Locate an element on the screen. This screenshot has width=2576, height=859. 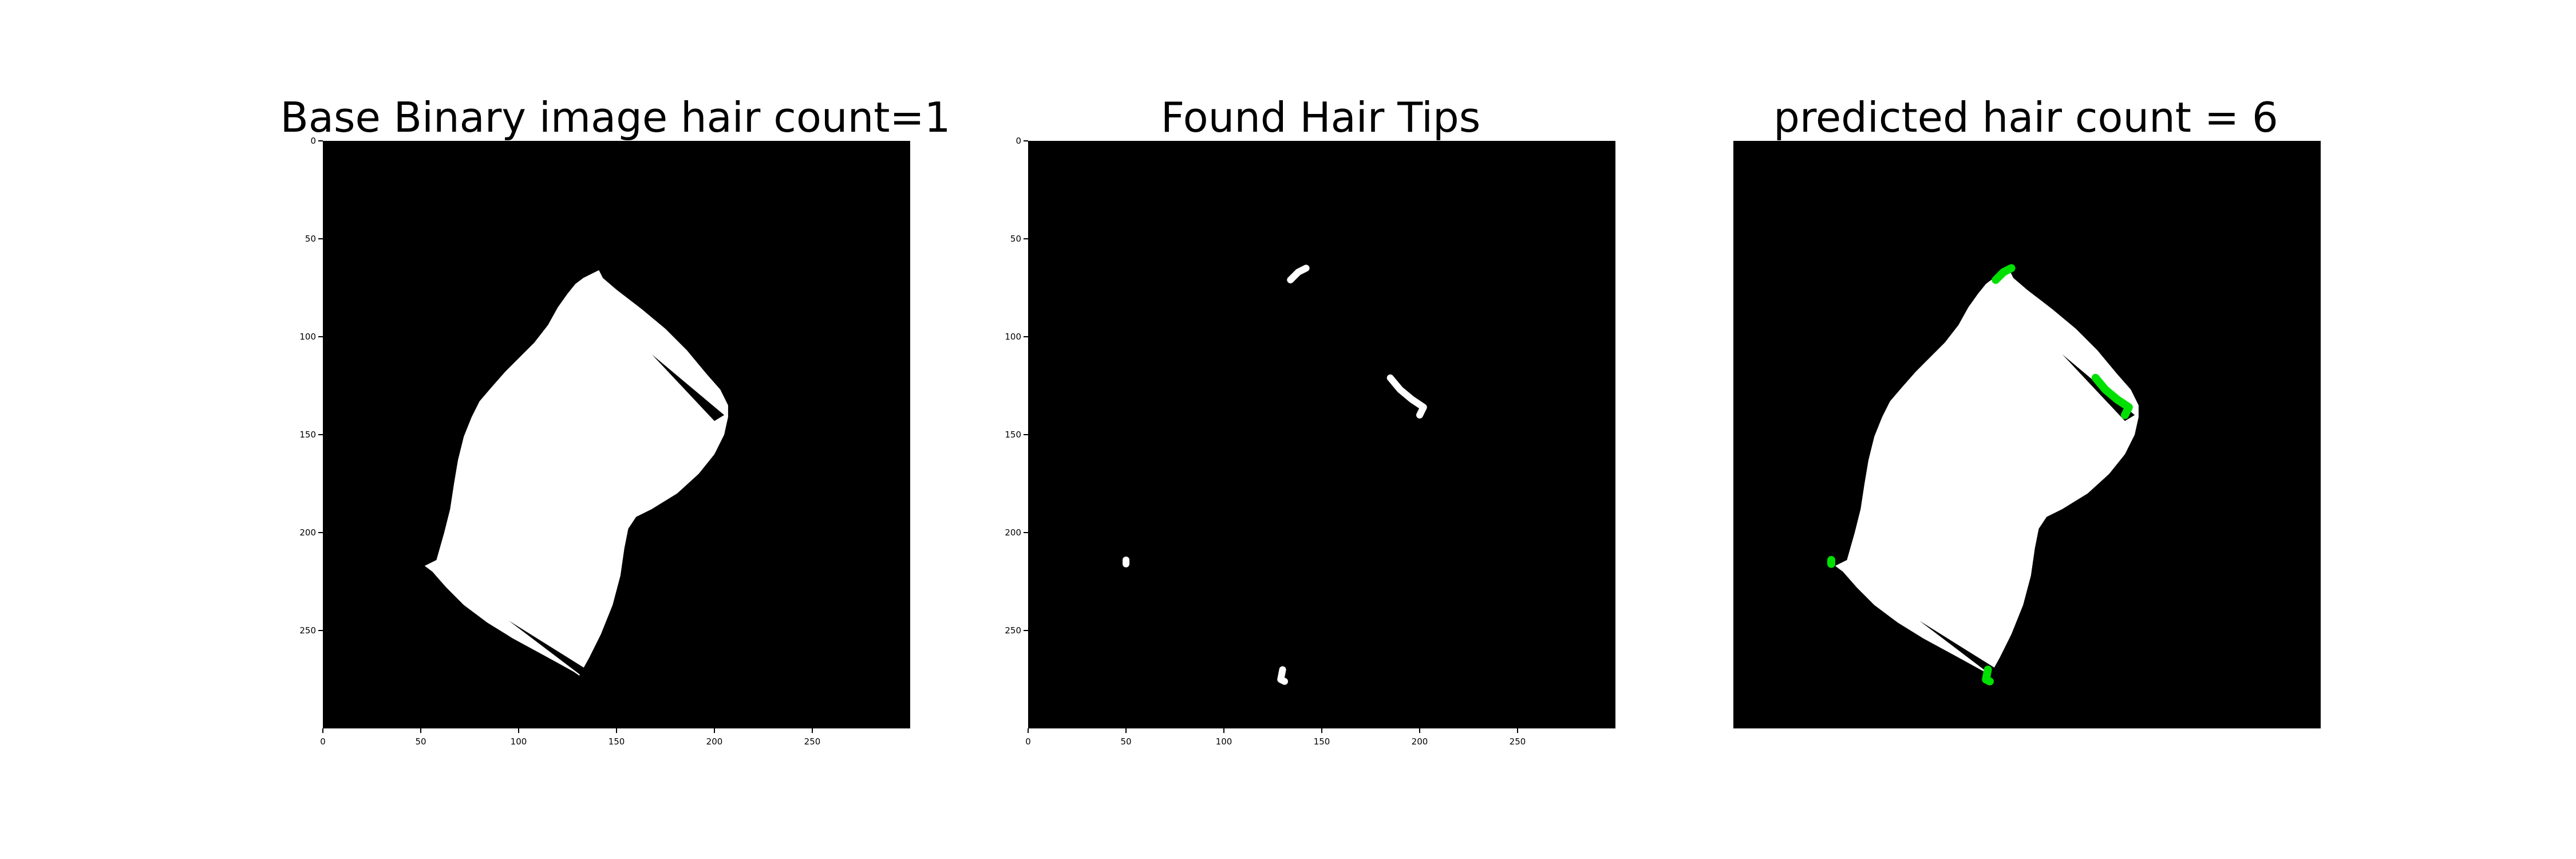
panel-title: Base Binary image hair count=1 is located at coordinates (615, 117).